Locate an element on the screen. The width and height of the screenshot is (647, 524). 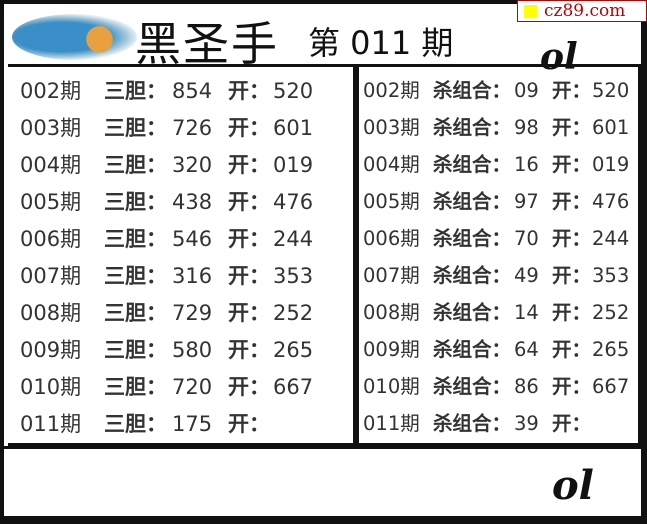
value: 09 is located at coordinates (526, 90).